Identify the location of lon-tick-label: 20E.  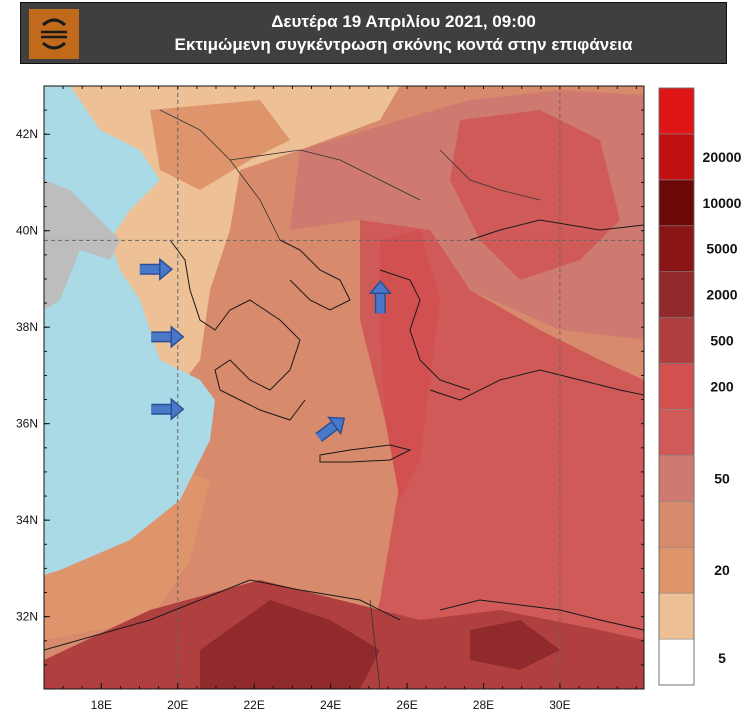
(177, 705).